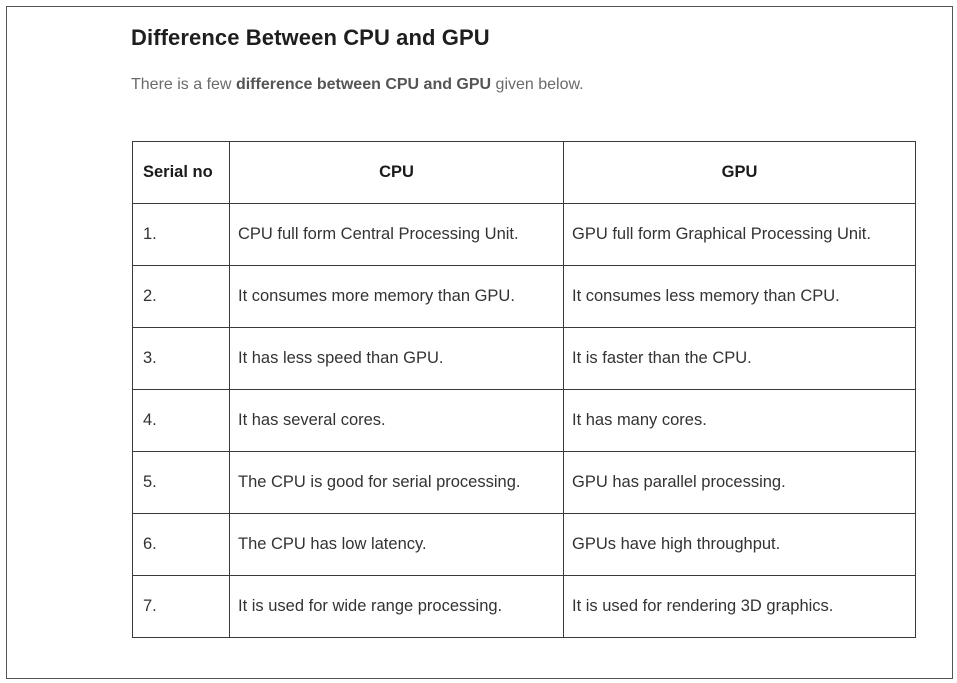 The height and width of the screenshot is (683, 957). What do you see at coordinates (739, 172) in the screenshot?
I see `column-header-gpu: GPU` at bounding box center [739, 172].